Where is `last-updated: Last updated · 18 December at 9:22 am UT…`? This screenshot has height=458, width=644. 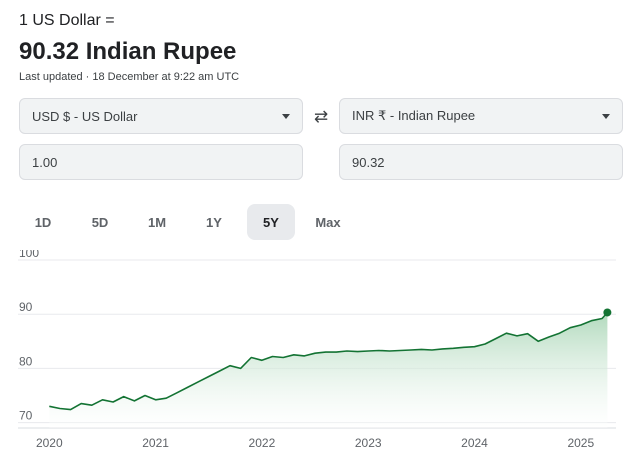
last-updated: Last updated · 18 December at 9:22 am UT… is located at coordinates (129, 77).